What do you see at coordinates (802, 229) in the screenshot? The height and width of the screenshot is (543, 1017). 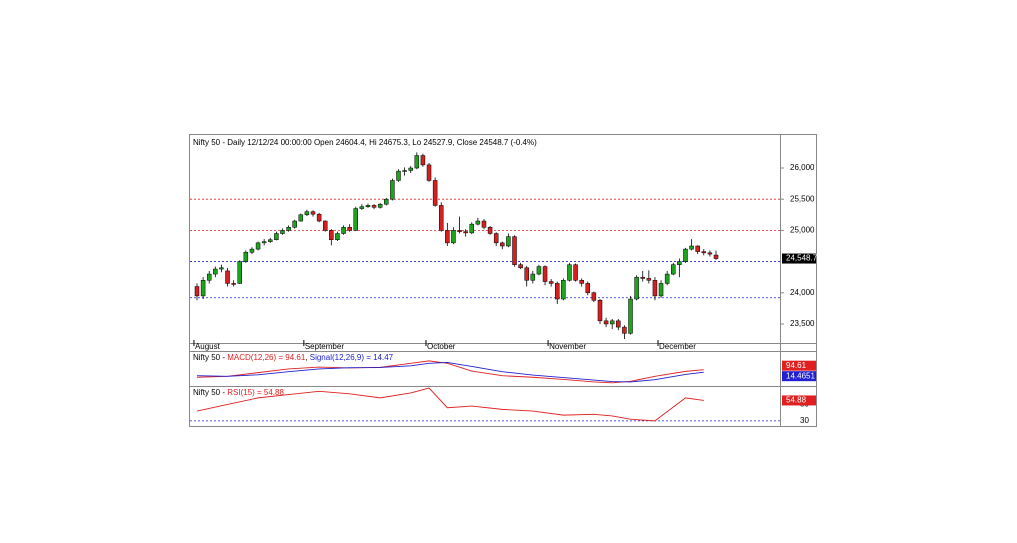 I see `y-tick-label: 25,000` at bounding box center [802, 229].